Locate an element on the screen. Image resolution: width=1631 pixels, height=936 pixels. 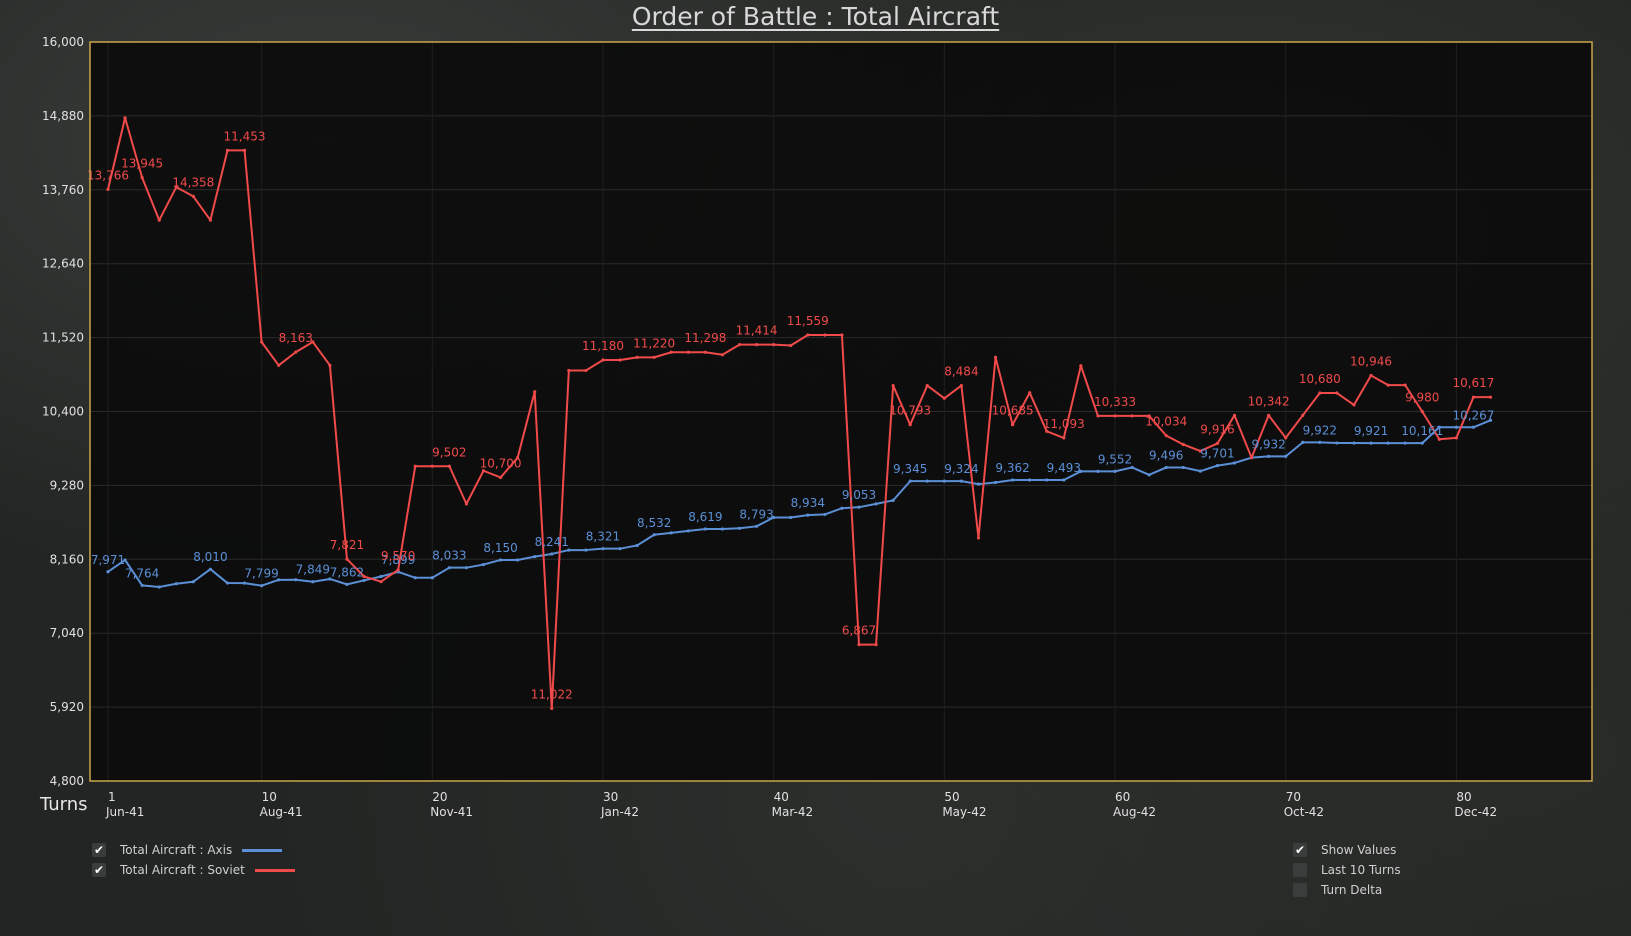
soviet-value-label: 10,034 is located at coordinates (1166, 422).